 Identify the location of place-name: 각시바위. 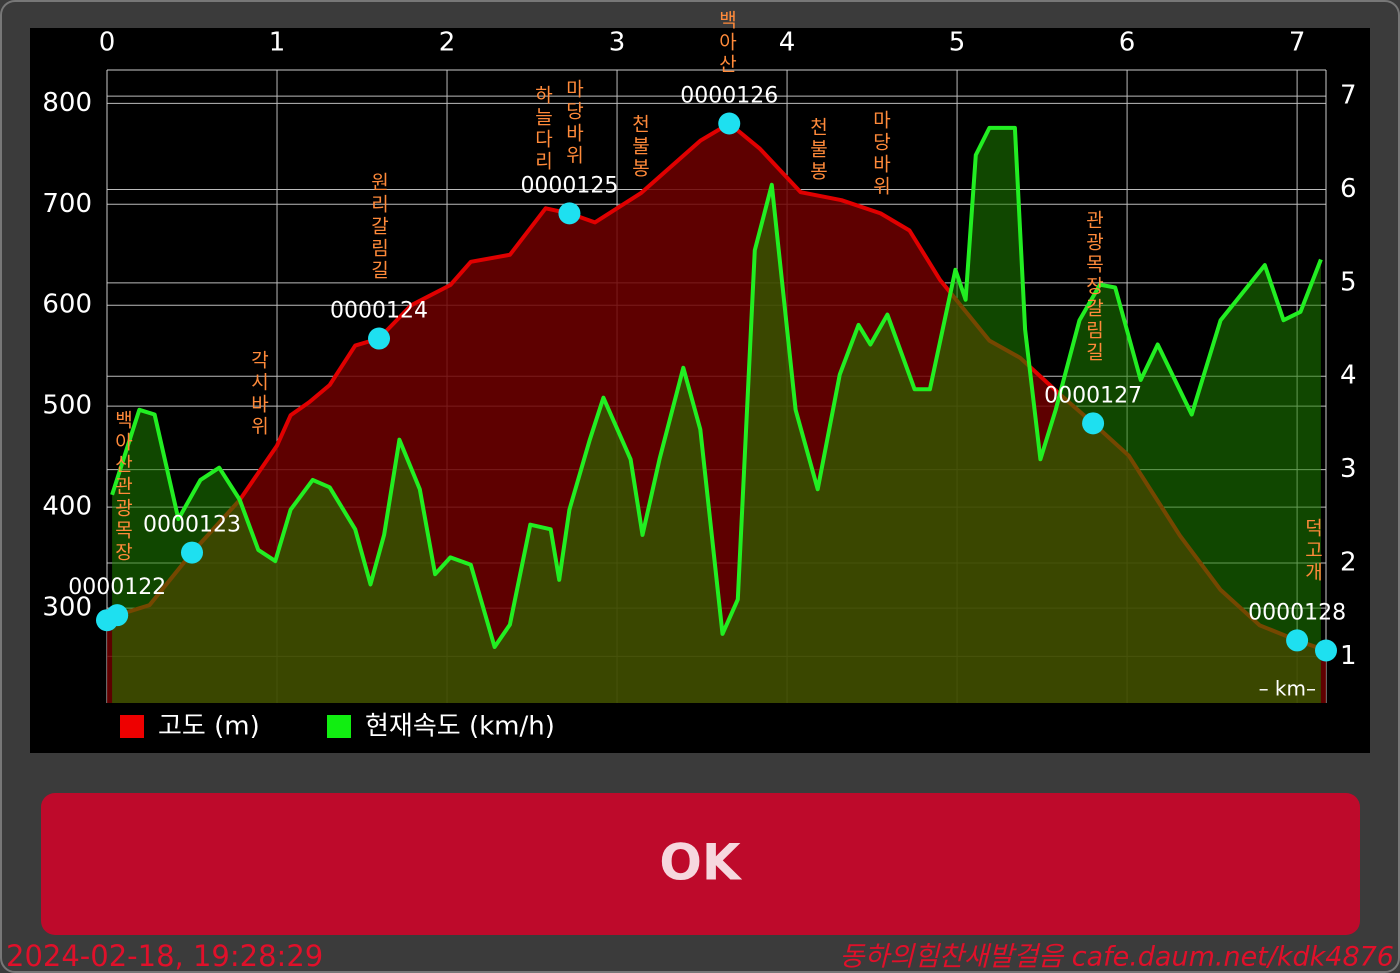
(259, 394).